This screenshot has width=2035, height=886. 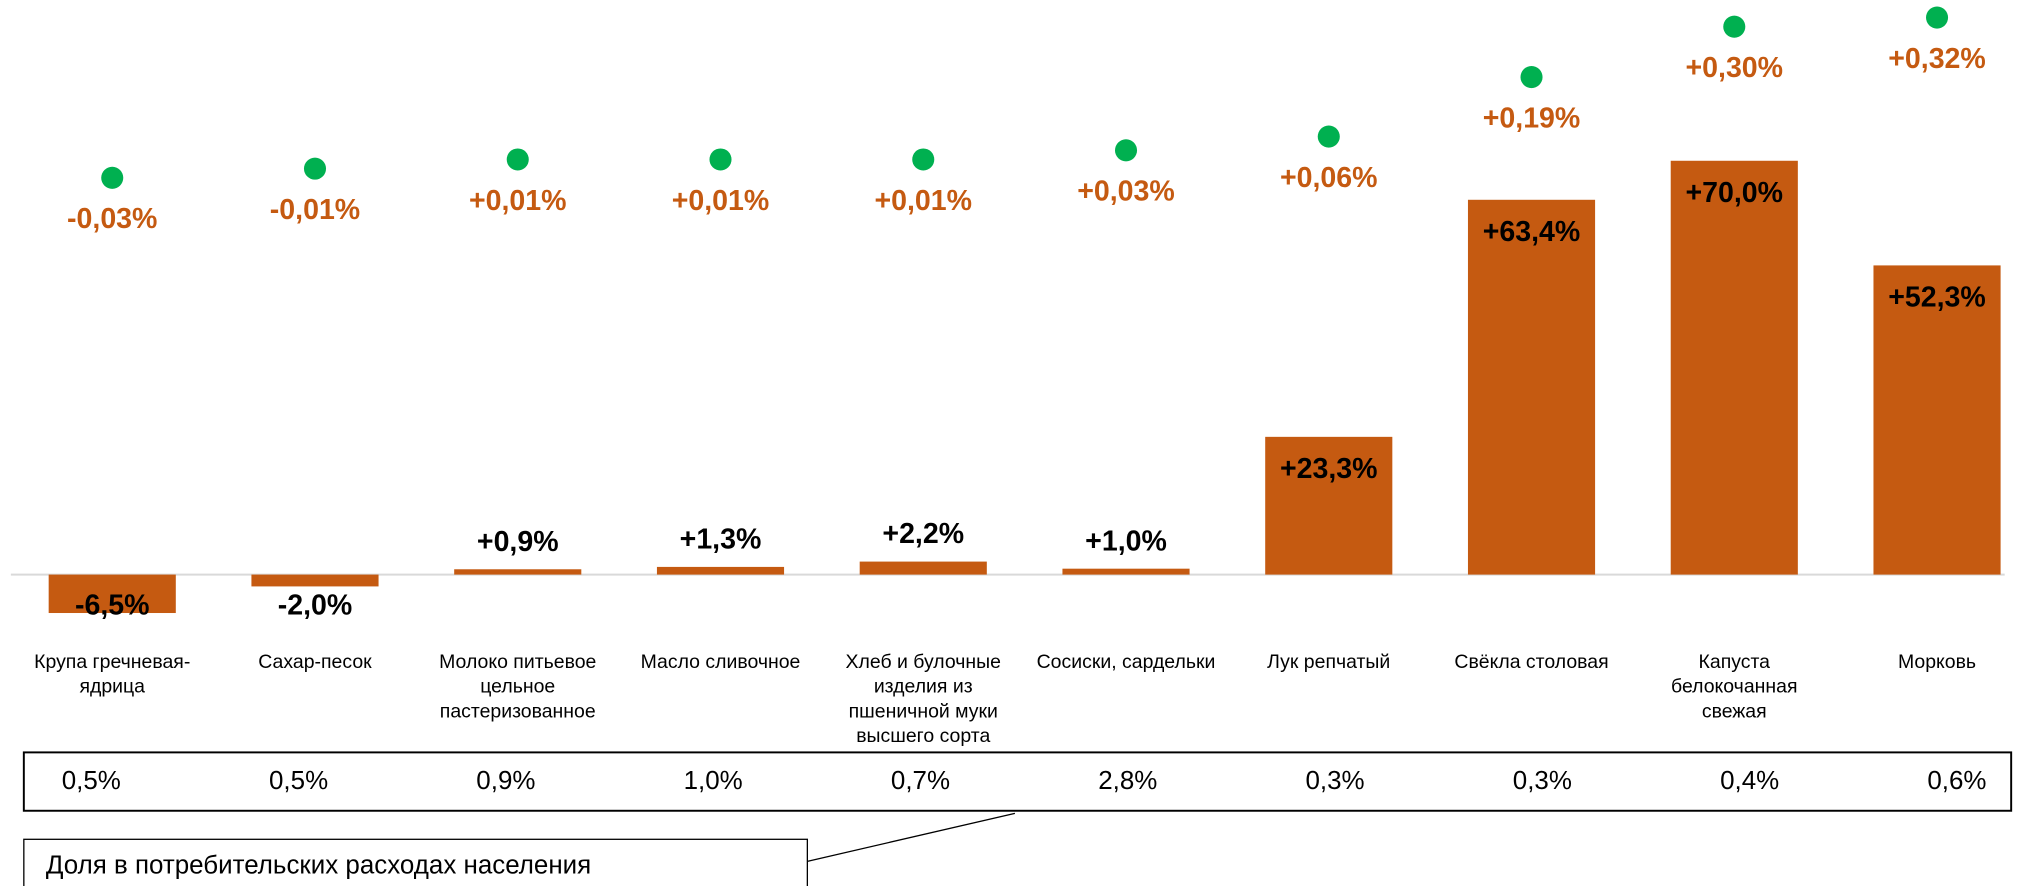 I want to click on x-tick-label-box: Свёкла столовая, so click(x=1531, y=662).